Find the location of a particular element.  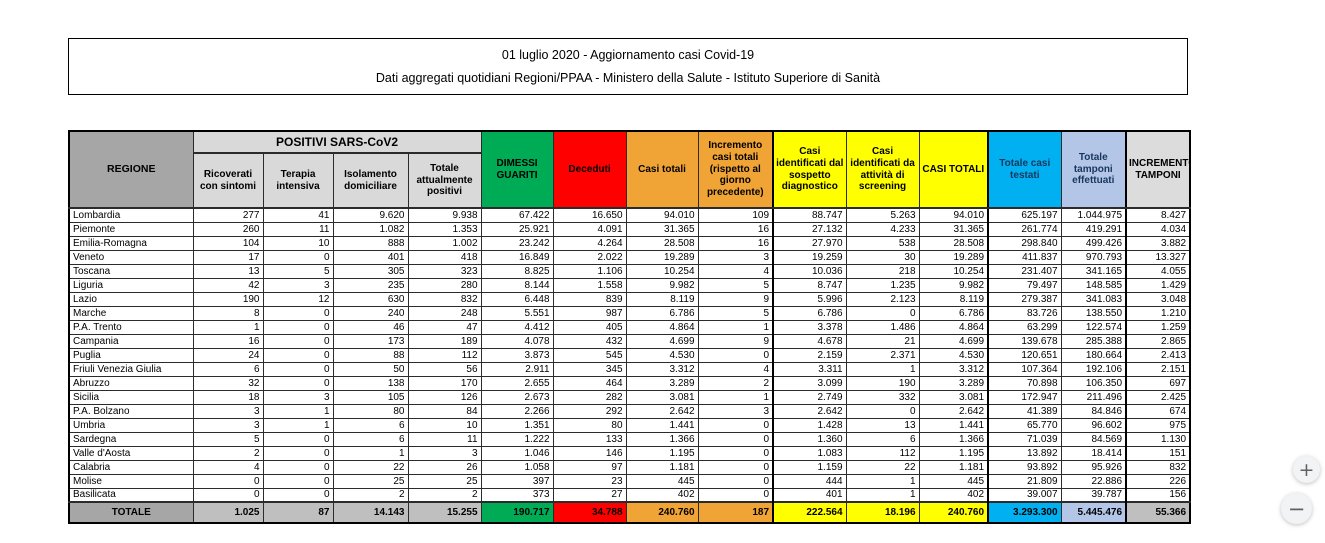

value-cell: 84 is located at coordinates (444, 411).